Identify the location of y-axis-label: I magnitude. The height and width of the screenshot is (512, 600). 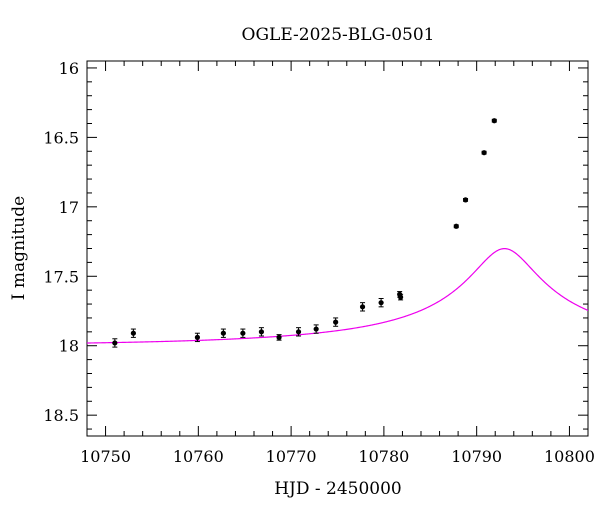
(19, 248).